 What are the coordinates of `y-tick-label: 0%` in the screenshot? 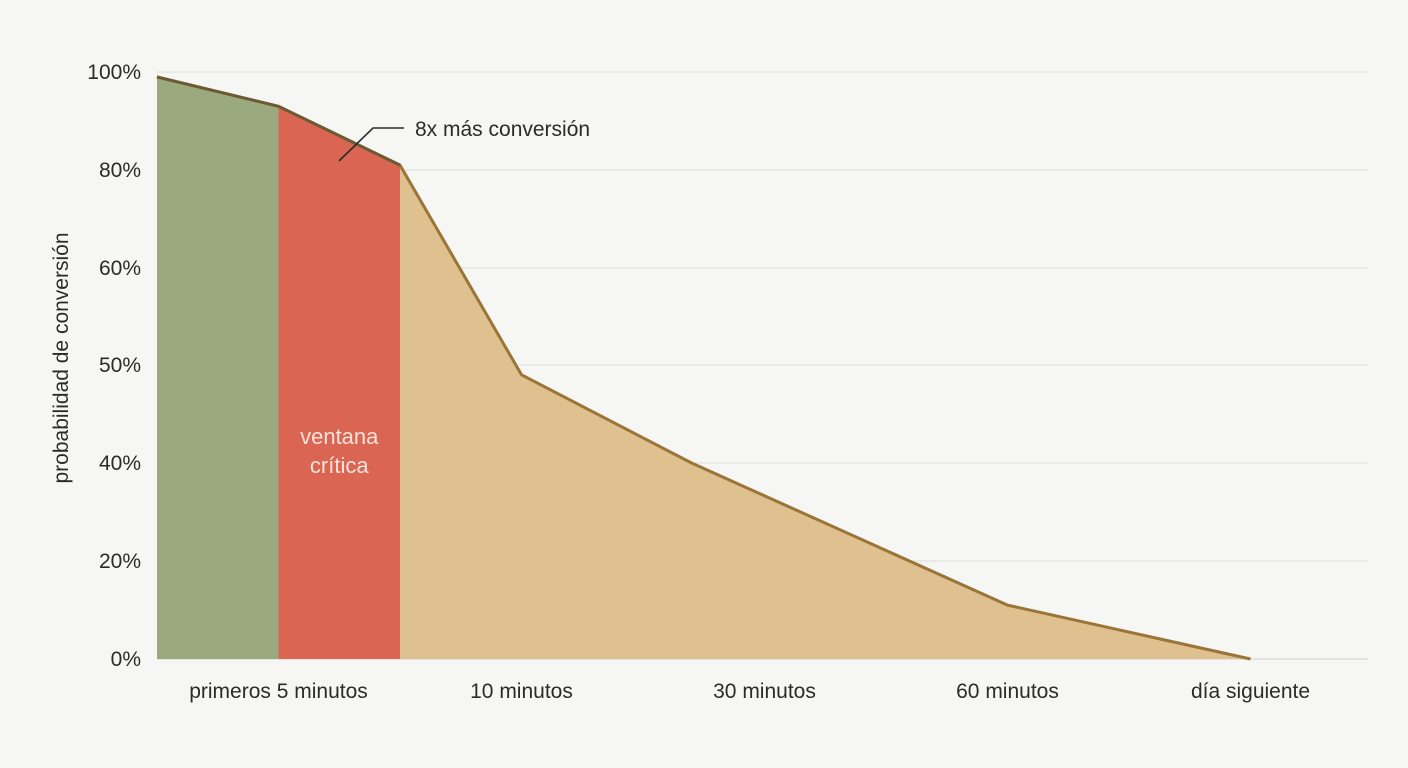 It's located at (126, 659).